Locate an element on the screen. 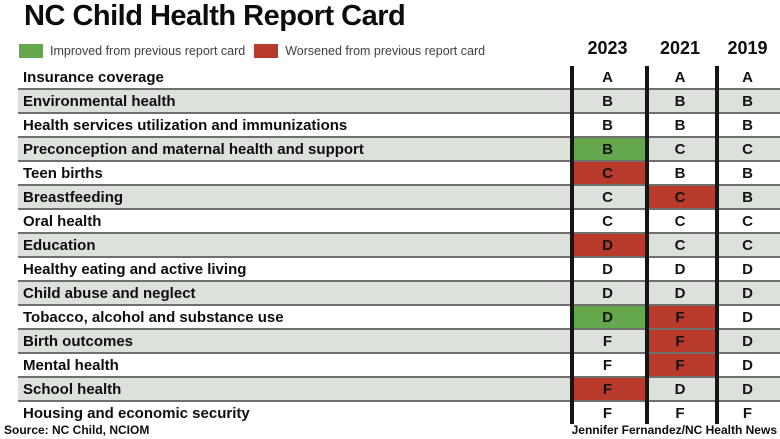 The width and height of the screenshot is (780, 439). column-header-2019: 2019 is located at coordinates (747, 48).